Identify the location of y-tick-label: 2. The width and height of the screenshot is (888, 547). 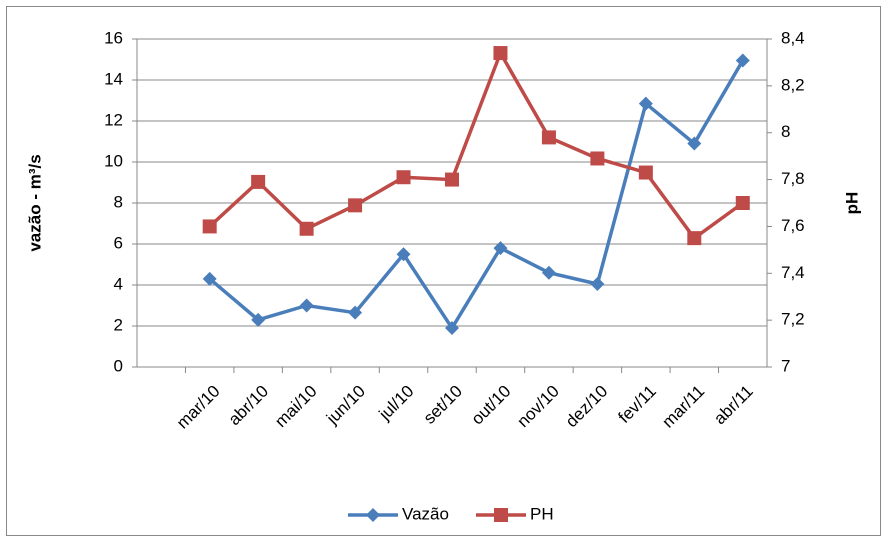
(118, 324).